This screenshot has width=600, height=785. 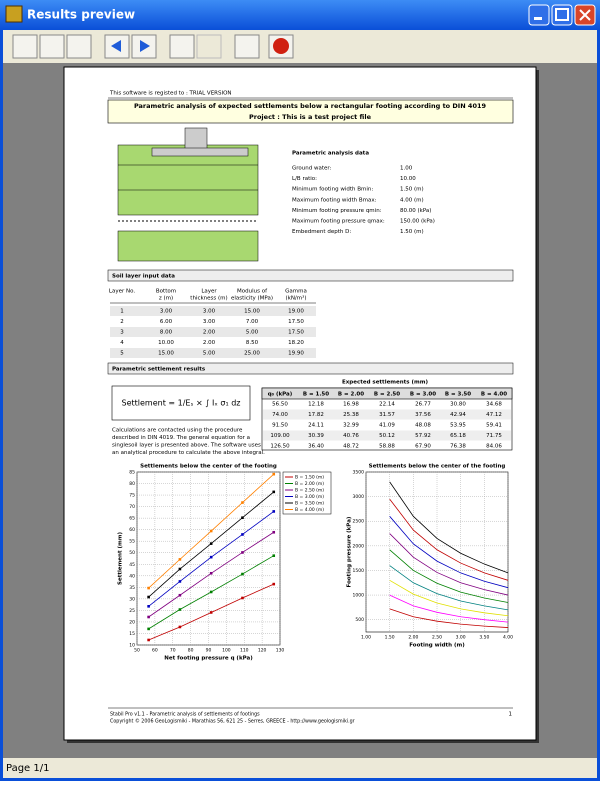 I want to click on title-box, so click(x=310, y=111).